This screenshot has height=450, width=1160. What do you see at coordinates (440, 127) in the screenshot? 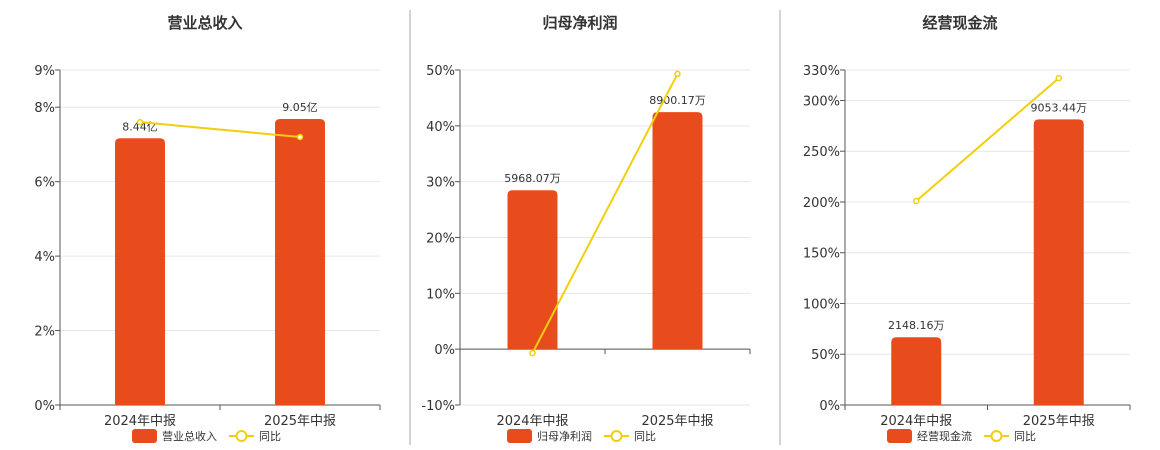
I see `y-tick-label: 40%` at bounding box center [440, 127].